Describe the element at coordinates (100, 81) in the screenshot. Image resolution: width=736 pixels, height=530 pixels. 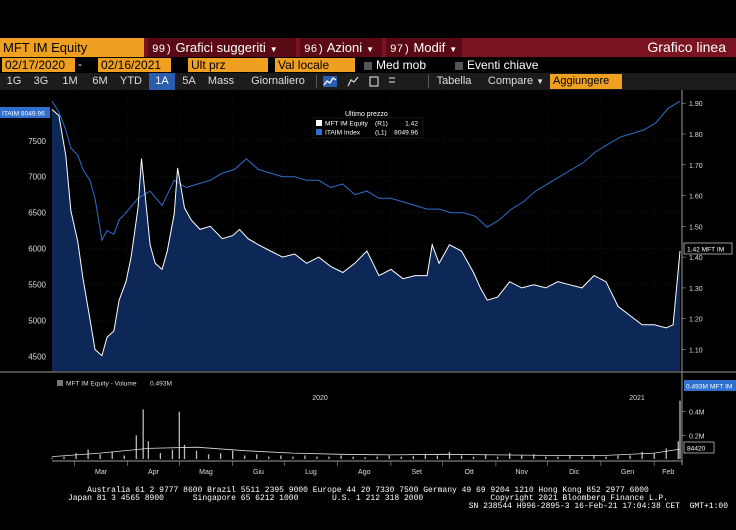
I see `range-6m: 6M` at that location.